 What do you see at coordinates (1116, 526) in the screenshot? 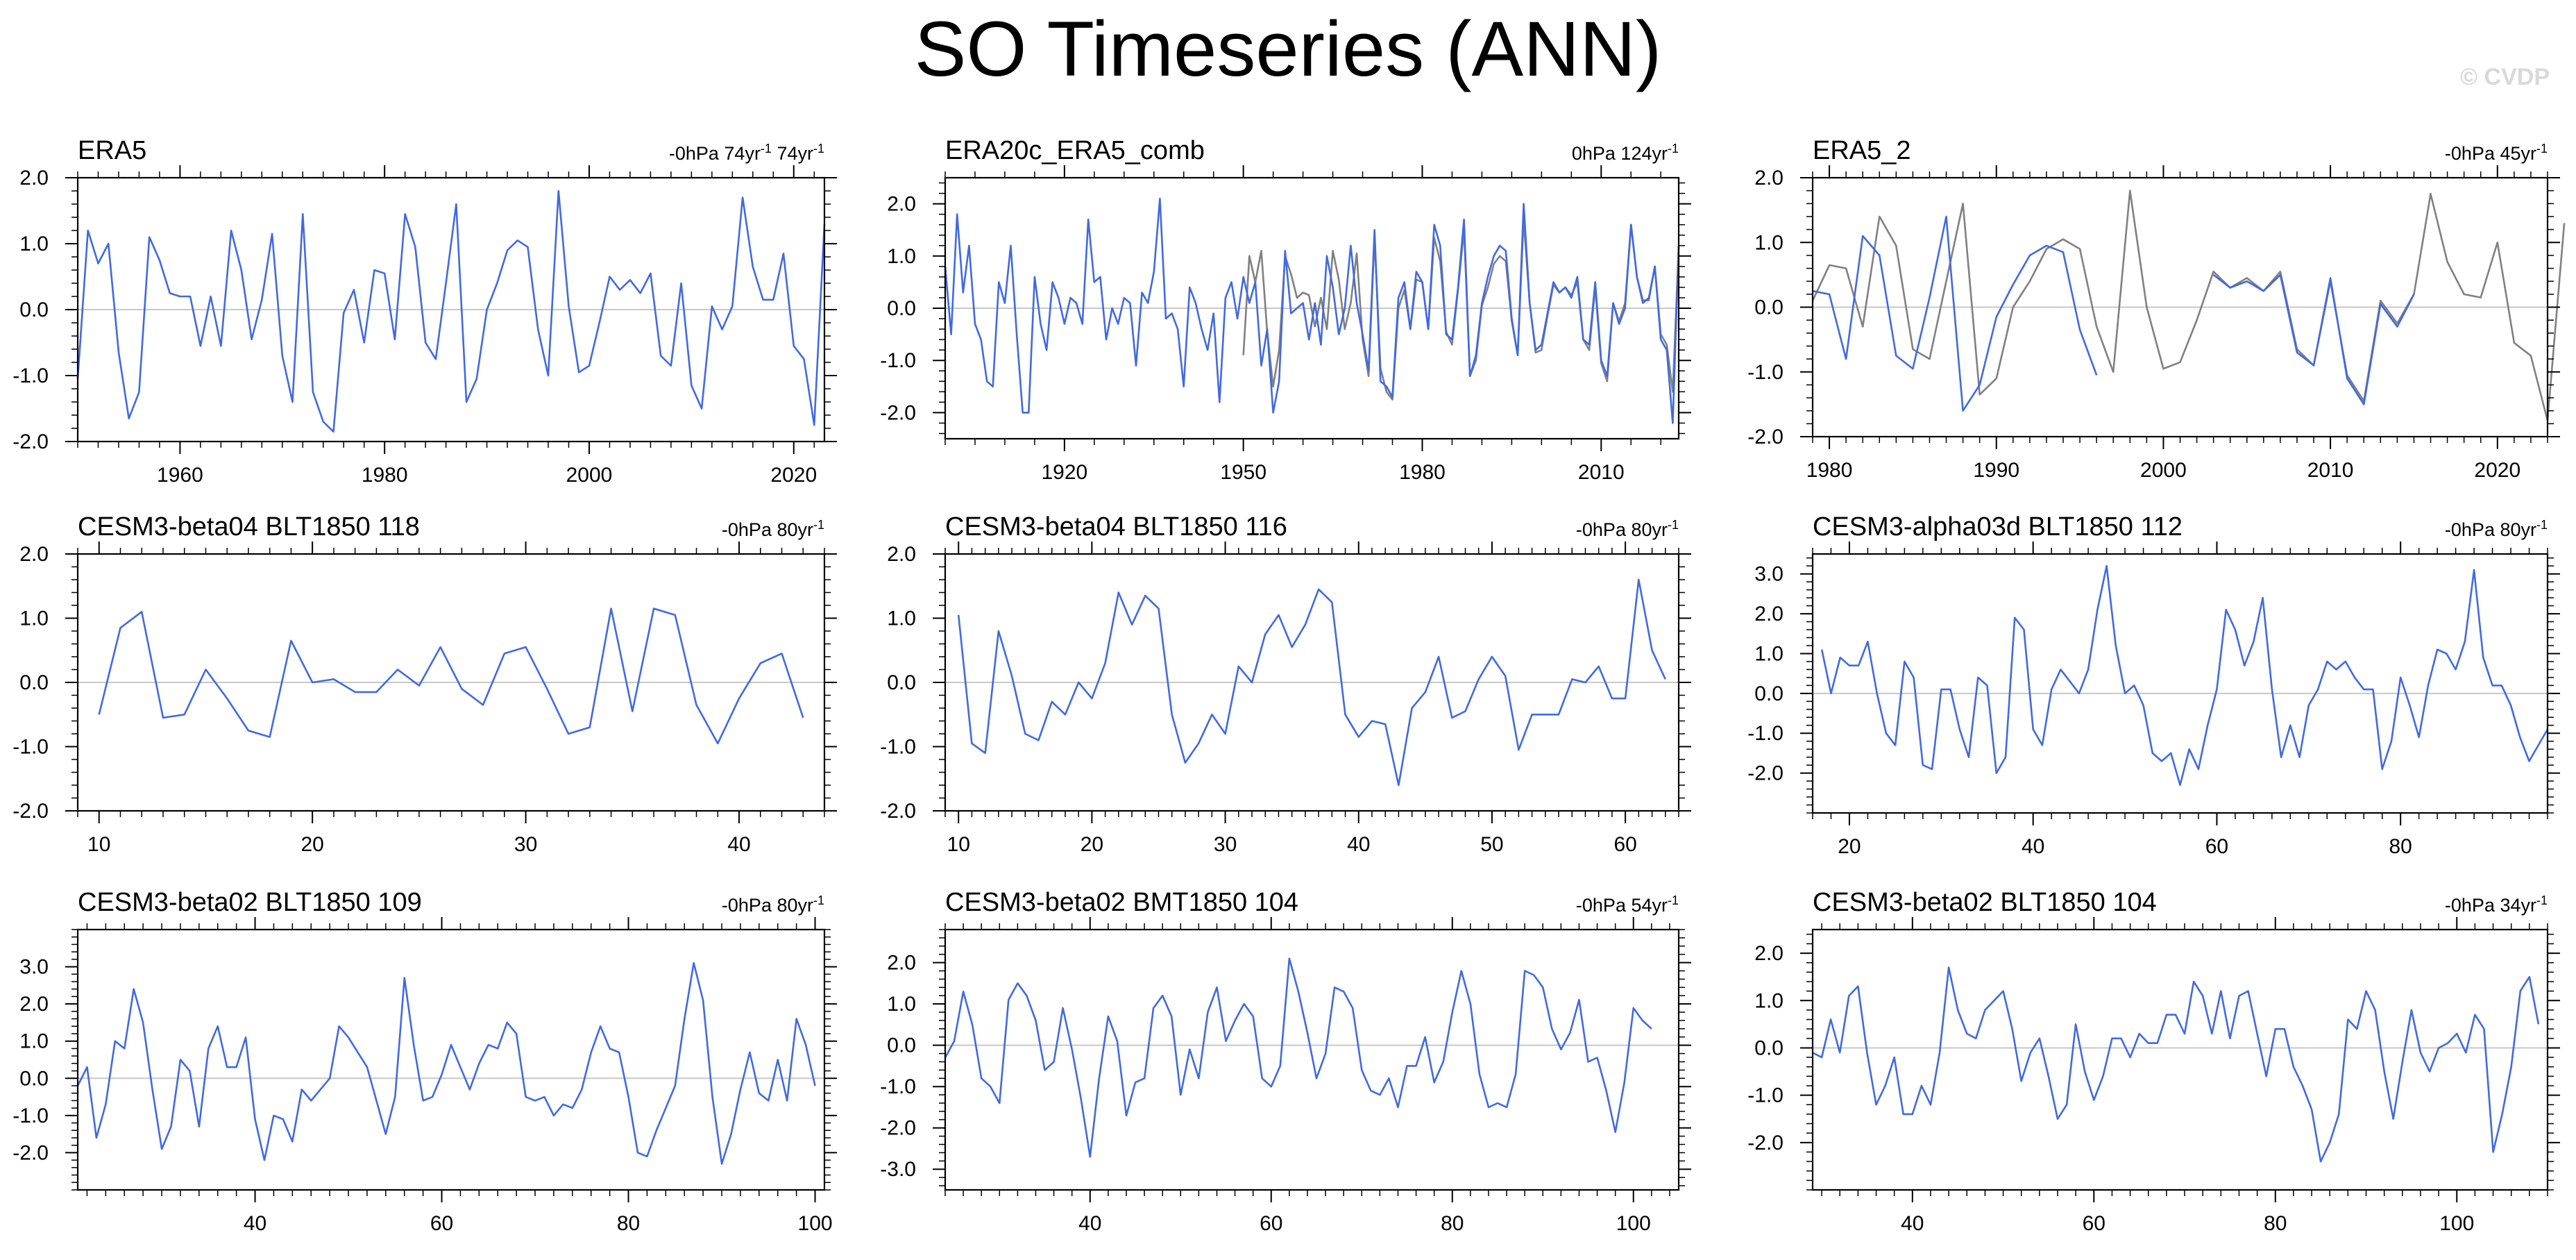
I see `panel-title: CESM3-beta04 BLT1850 116` at bounding box center [1116, 526].